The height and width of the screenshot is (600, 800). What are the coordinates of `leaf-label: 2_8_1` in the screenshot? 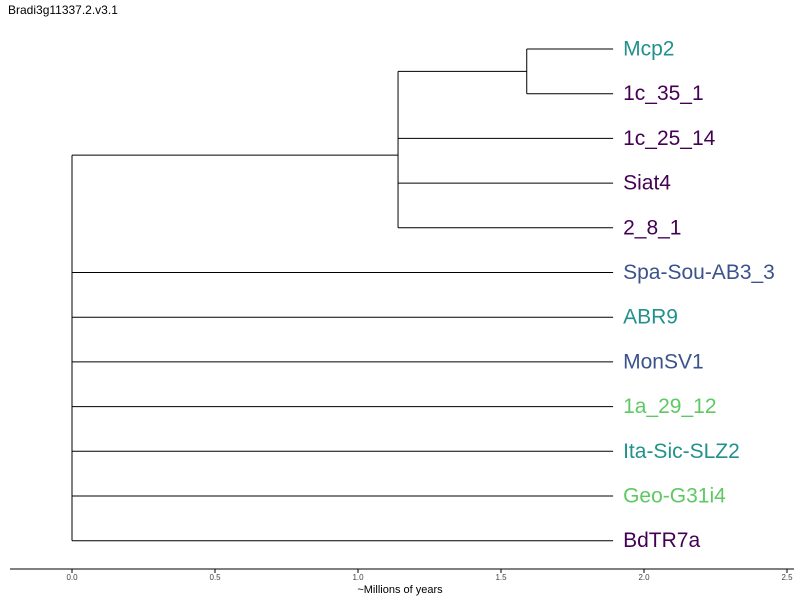 It's located at (652, 227).